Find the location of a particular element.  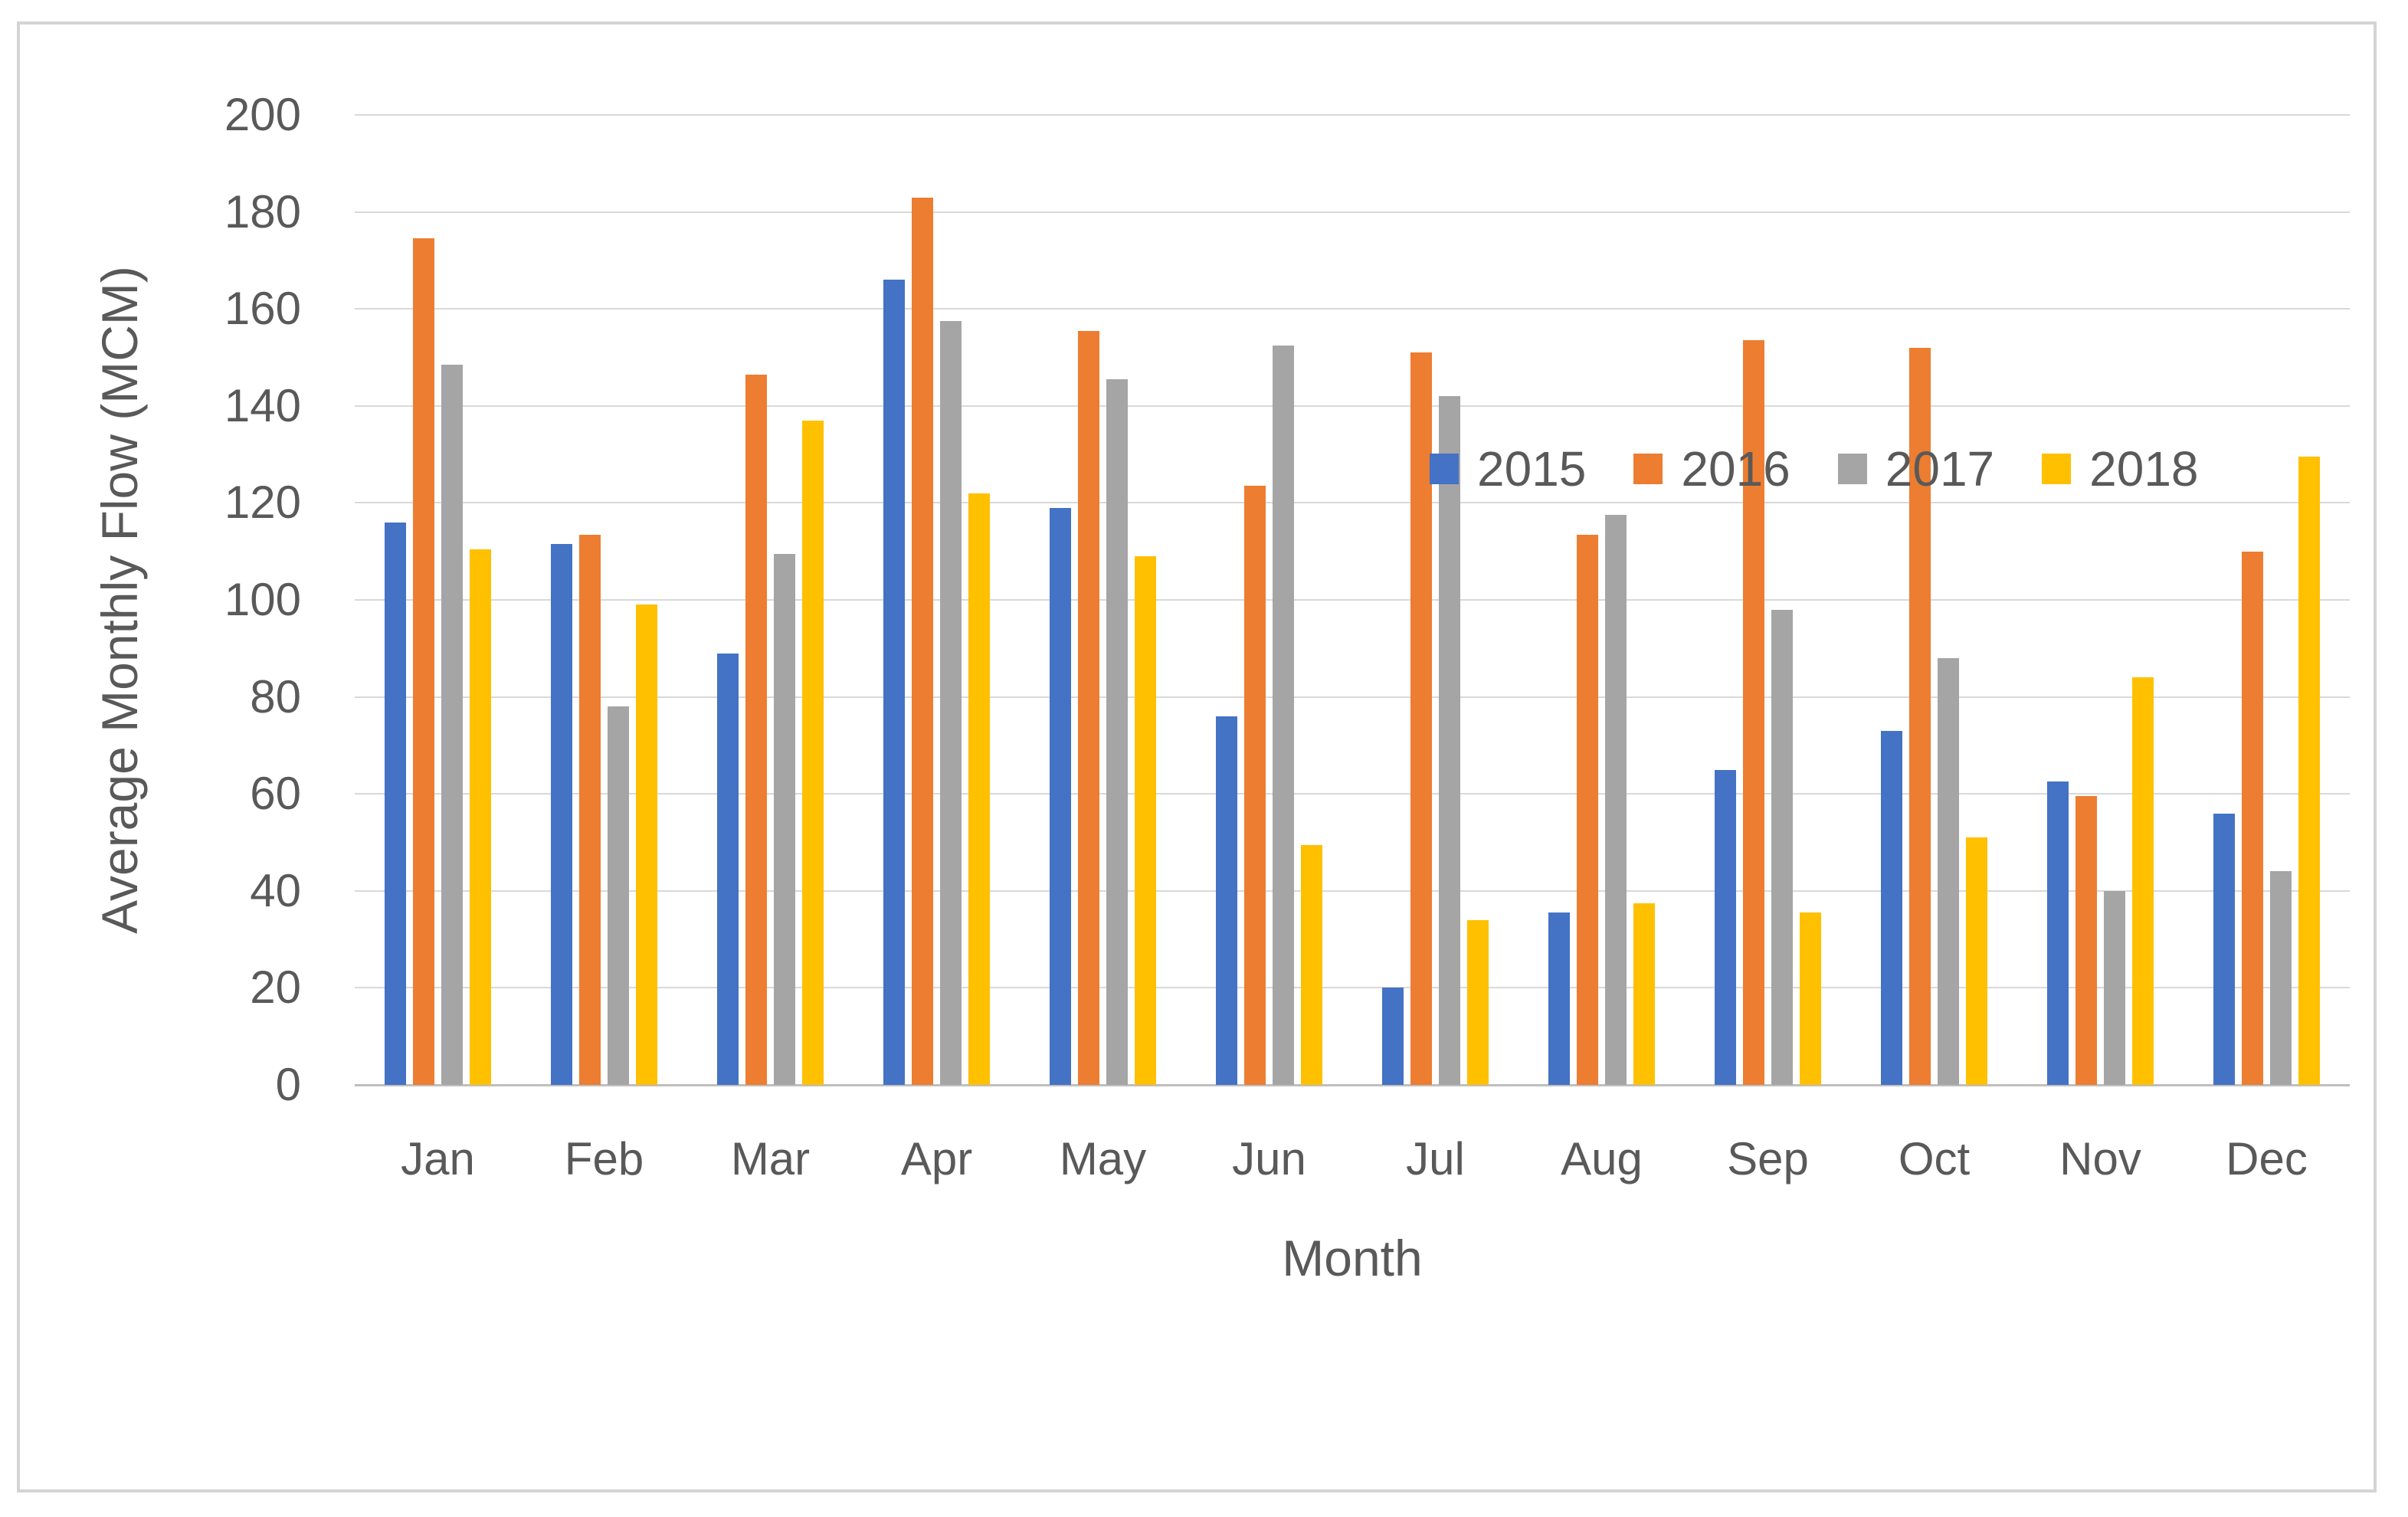

y-axis-title: Average Monthly Flow (MCM) is located at coordinates (120, 600).